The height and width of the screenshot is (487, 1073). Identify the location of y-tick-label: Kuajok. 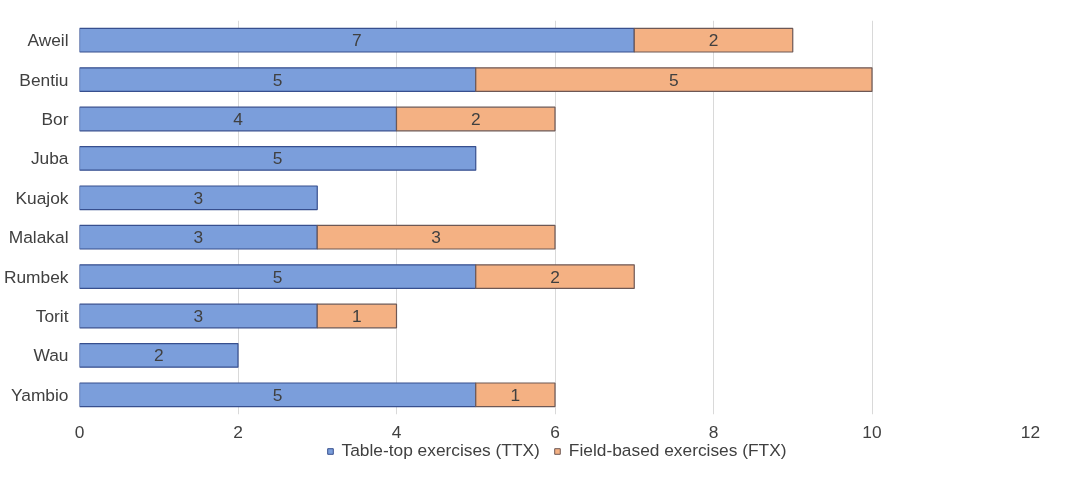
(42, 197).